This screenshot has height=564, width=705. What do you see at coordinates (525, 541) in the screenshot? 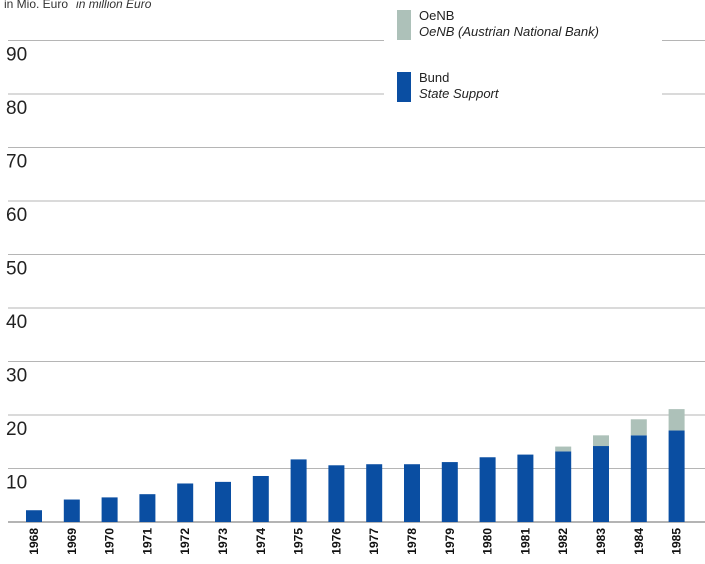
I see `x-tick-label-1981: 1981` at bounding box center [525, 541].